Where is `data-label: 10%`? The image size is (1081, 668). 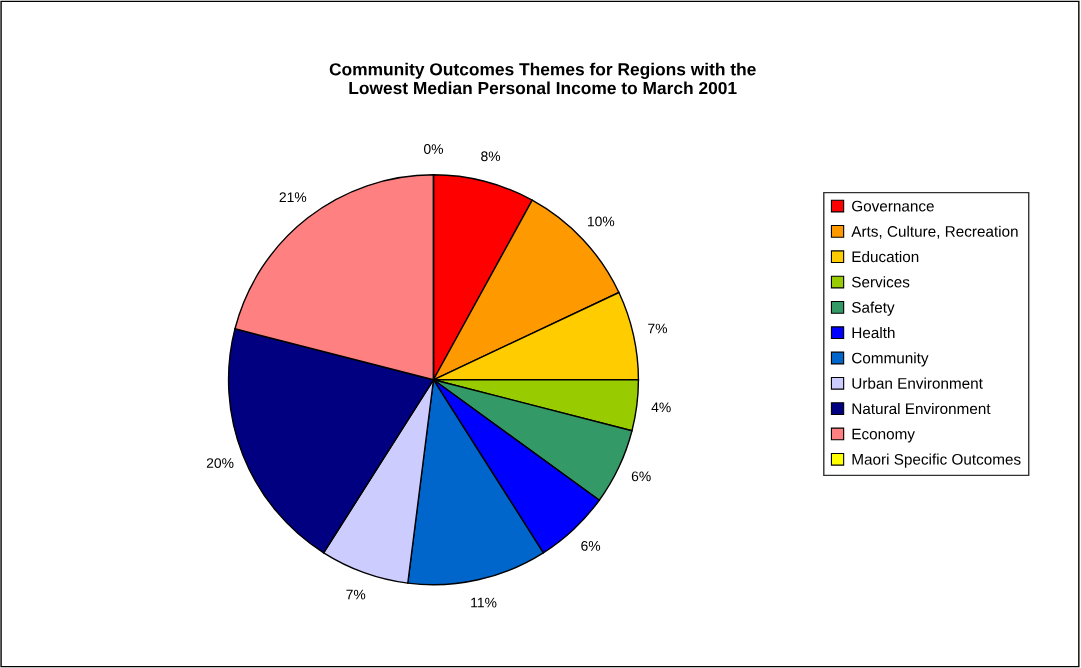 data-label: 10% is located at coordinates (601, 221).